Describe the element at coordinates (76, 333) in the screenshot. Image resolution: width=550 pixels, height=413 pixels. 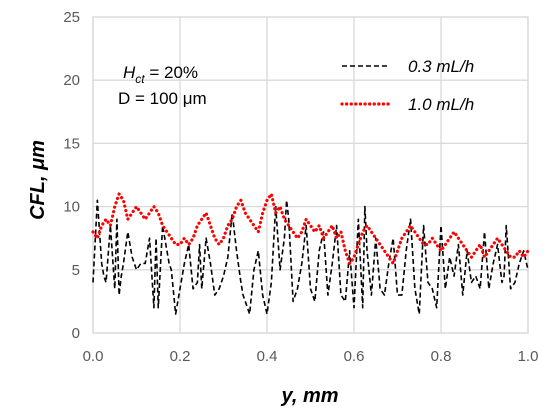
I see `y-tick-label: 0` at that location.